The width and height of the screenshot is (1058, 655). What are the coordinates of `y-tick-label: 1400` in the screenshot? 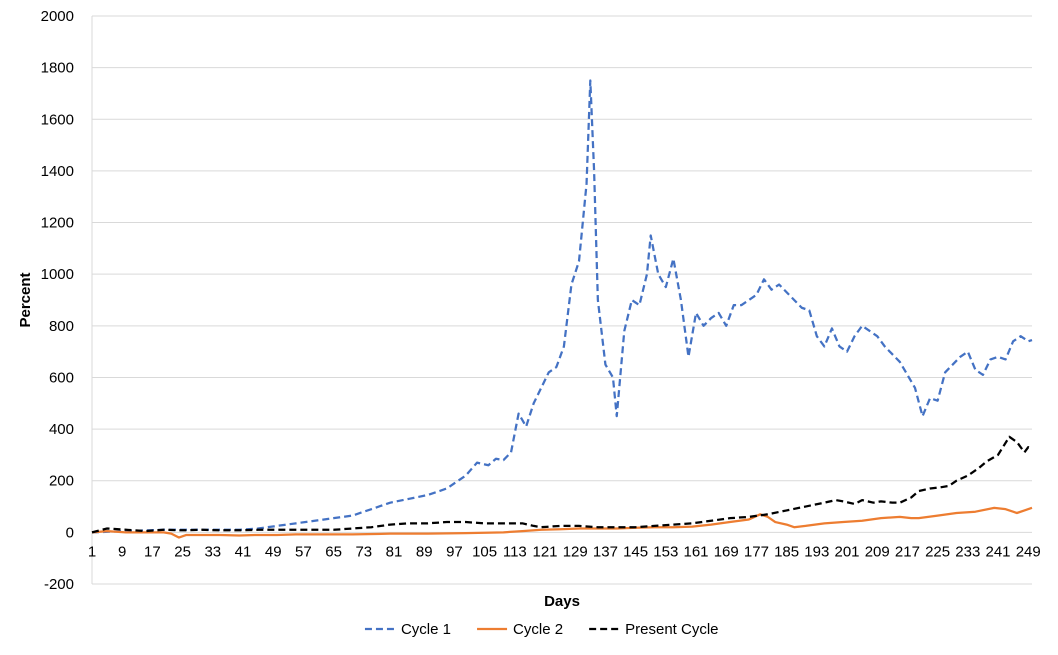 It's located at (57, 171).